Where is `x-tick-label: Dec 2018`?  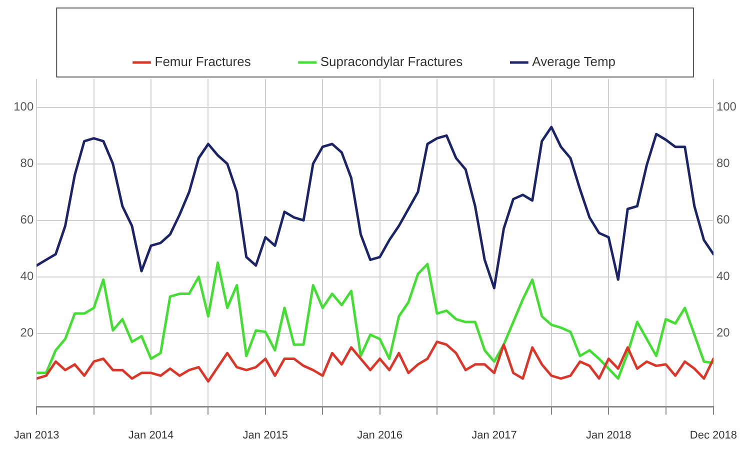
x-tick-label: Dec 2018 is located at coordinates (714, 435).